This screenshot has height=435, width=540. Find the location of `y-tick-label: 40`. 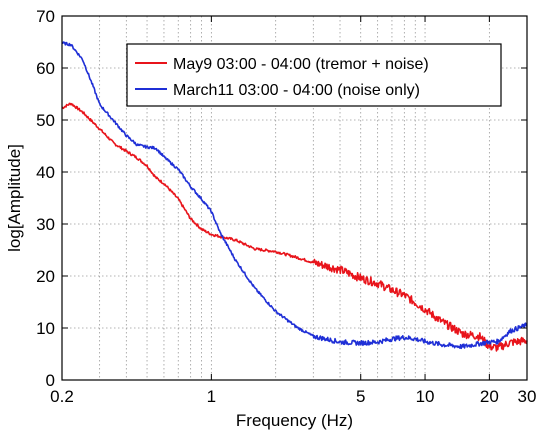

y-tick-label: 40 is located at coordinates (45, 172).